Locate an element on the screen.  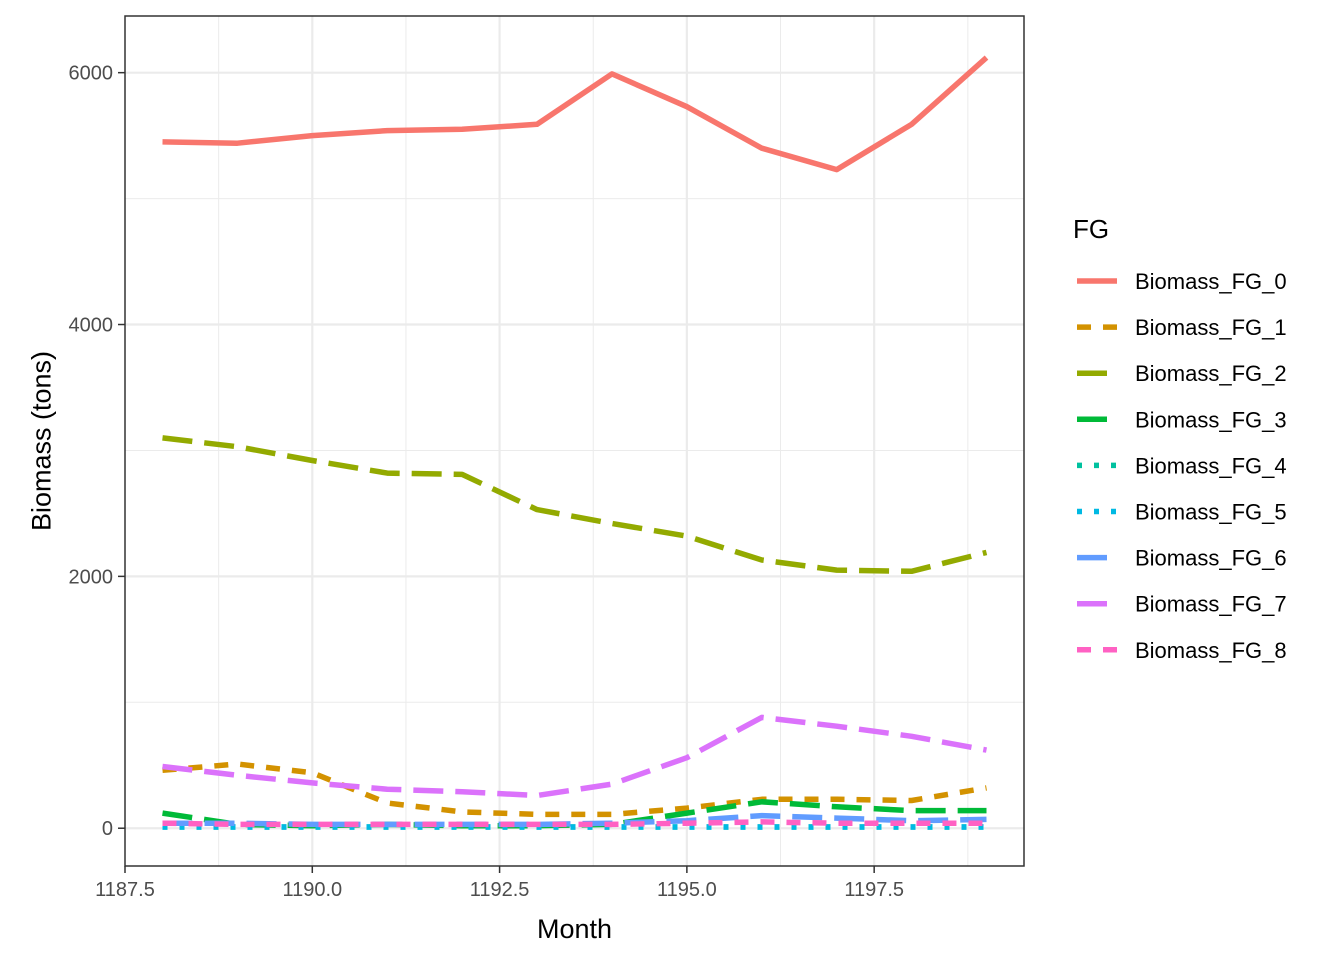
legend-label: Biomass_FG_2 is located at coordinates (1211, 373).